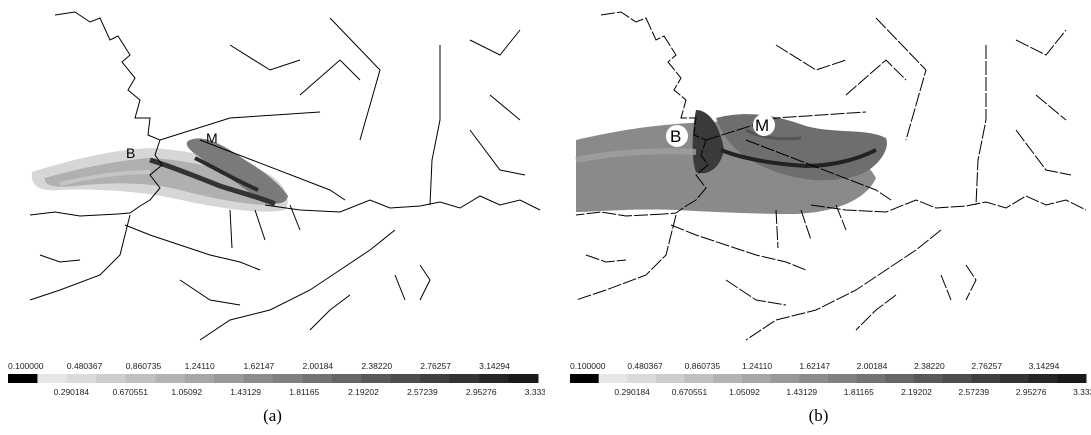  Describe the element at coordinates (130, 153) in the screenshot. I see `marker-b-a: B` at that location.